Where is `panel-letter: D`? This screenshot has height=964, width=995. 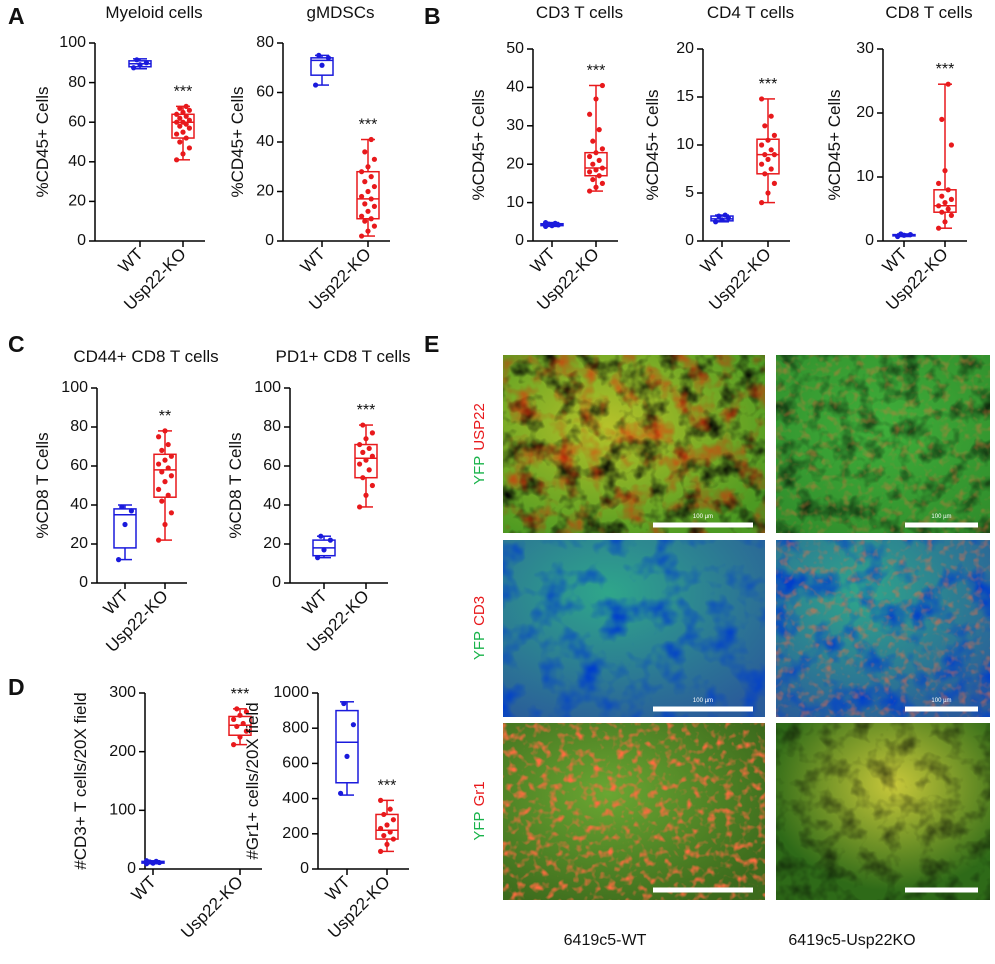
panel-letter: D is located at coordinates (16, 687).